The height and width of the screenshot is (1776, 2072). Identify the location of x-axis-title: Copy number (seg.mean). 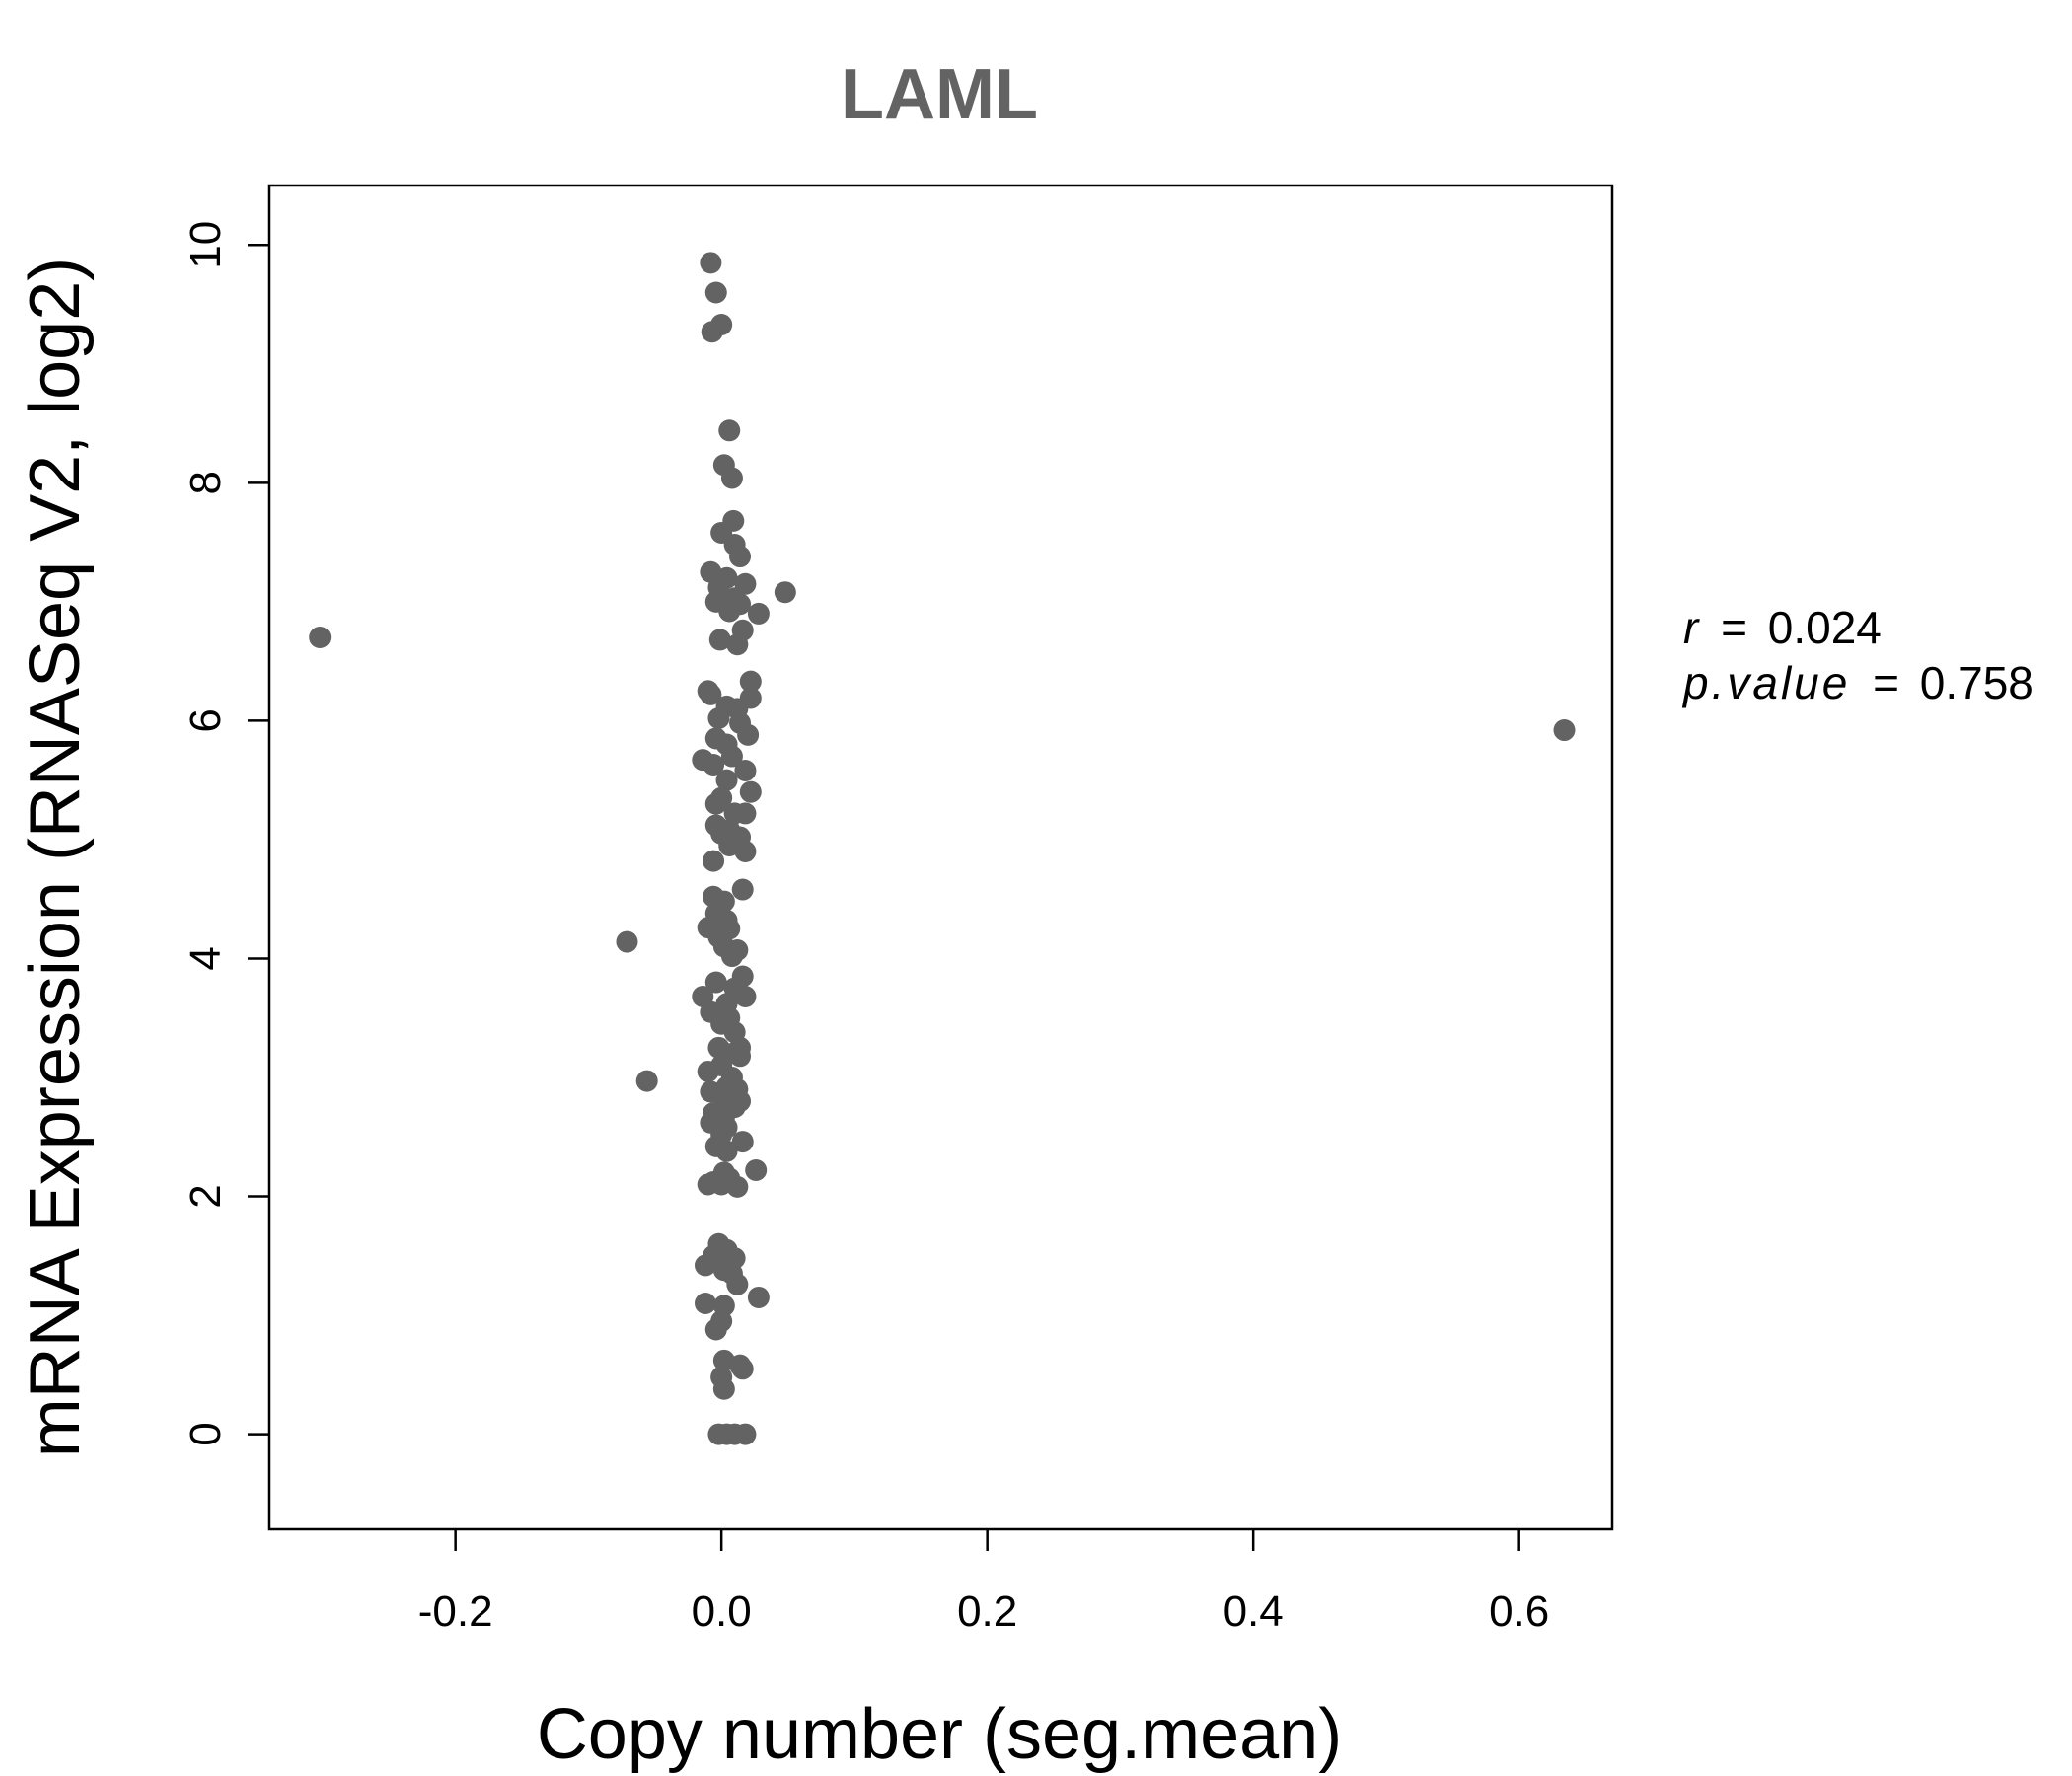
(940, 1735).